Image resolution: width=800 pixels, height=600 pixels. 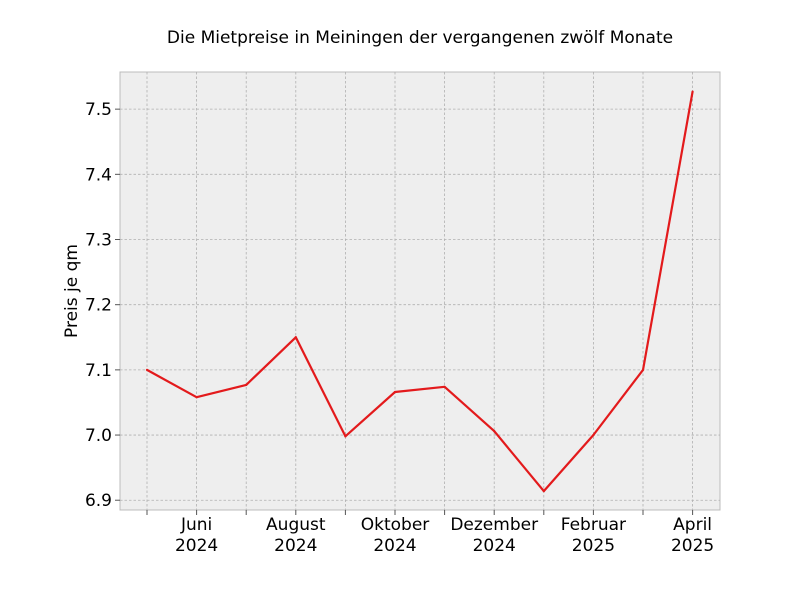 I want to click on x-tick-label-month: Dezember, so click(x=494, y=525).